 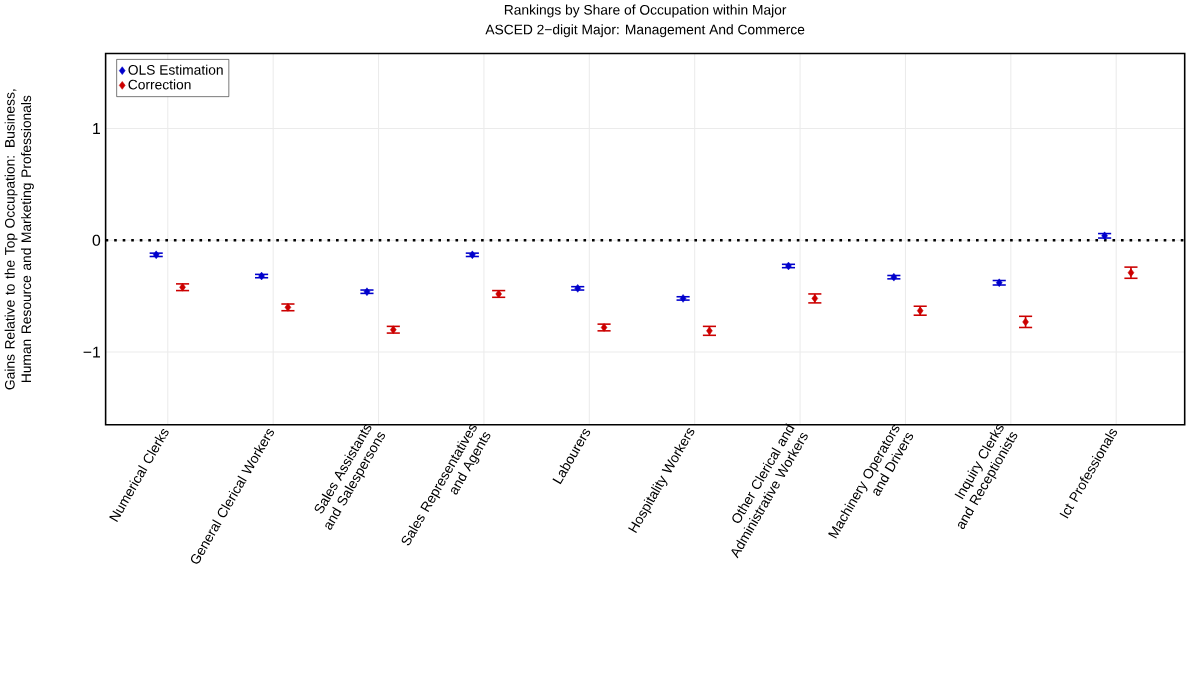 What do you see at coordinates (159, 84) in the screenshot?
I see `legend-label: Correction` at bounding box center [159, 84].